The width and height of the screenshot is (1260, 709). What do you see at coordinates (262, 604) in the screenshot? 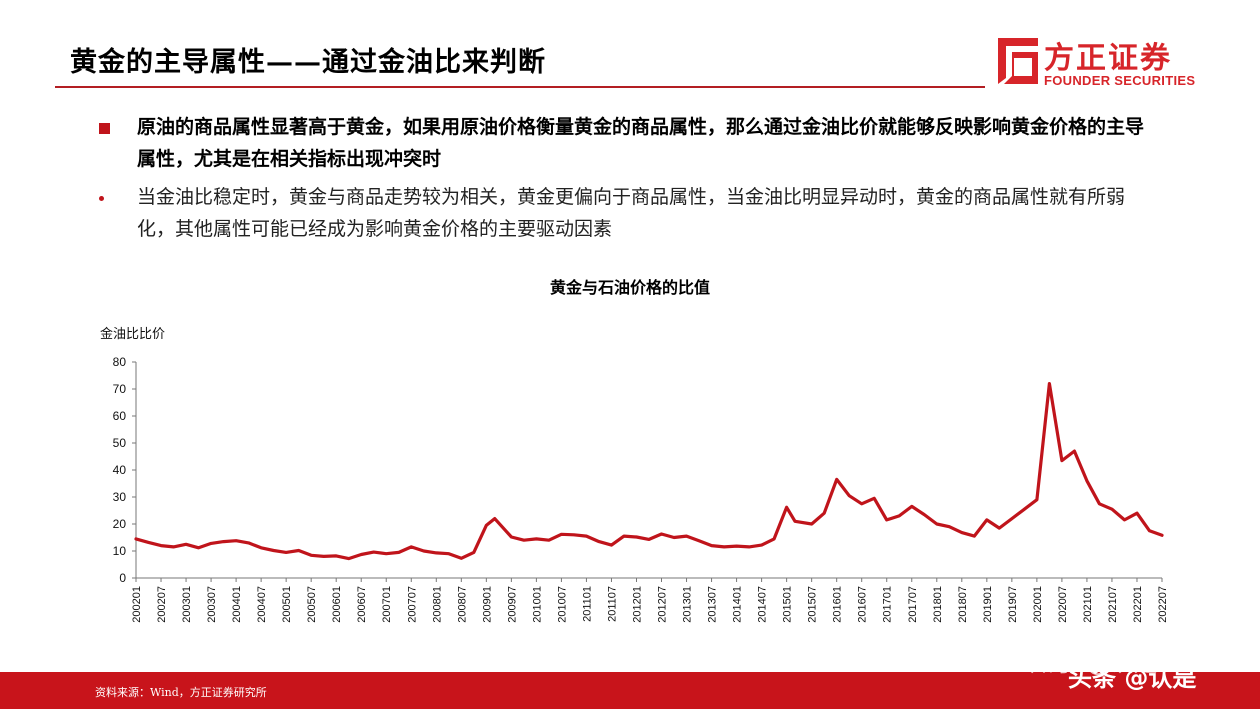
I see `x-tick-label: 200407` at bounding box center [262, 604].